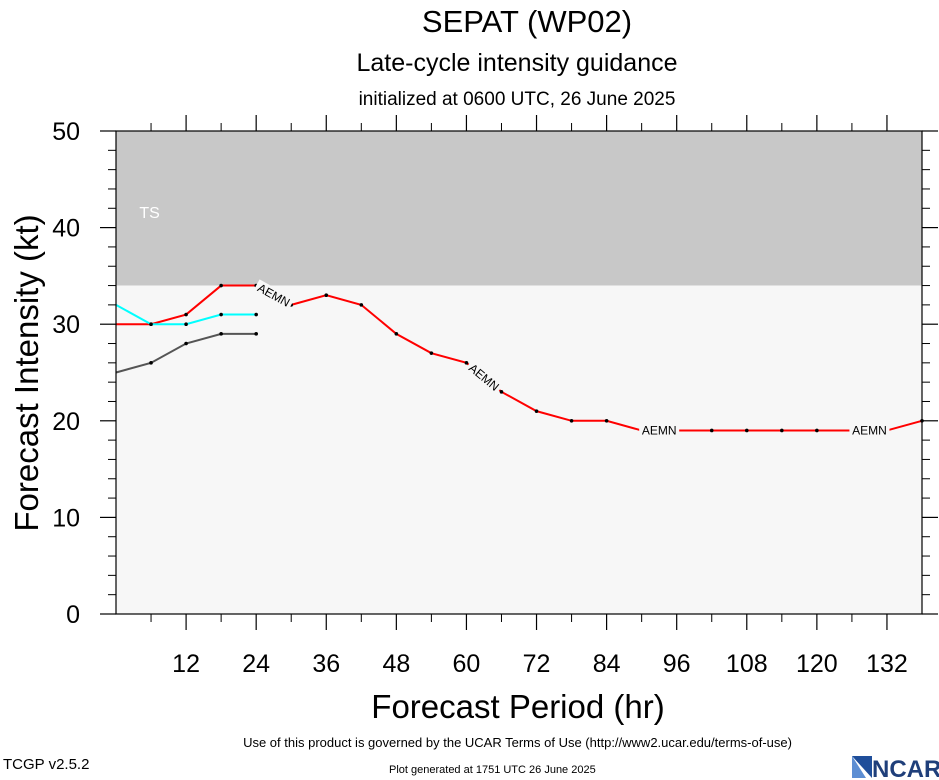  I want to click on x-tick-label: 36, so click(326, 664).